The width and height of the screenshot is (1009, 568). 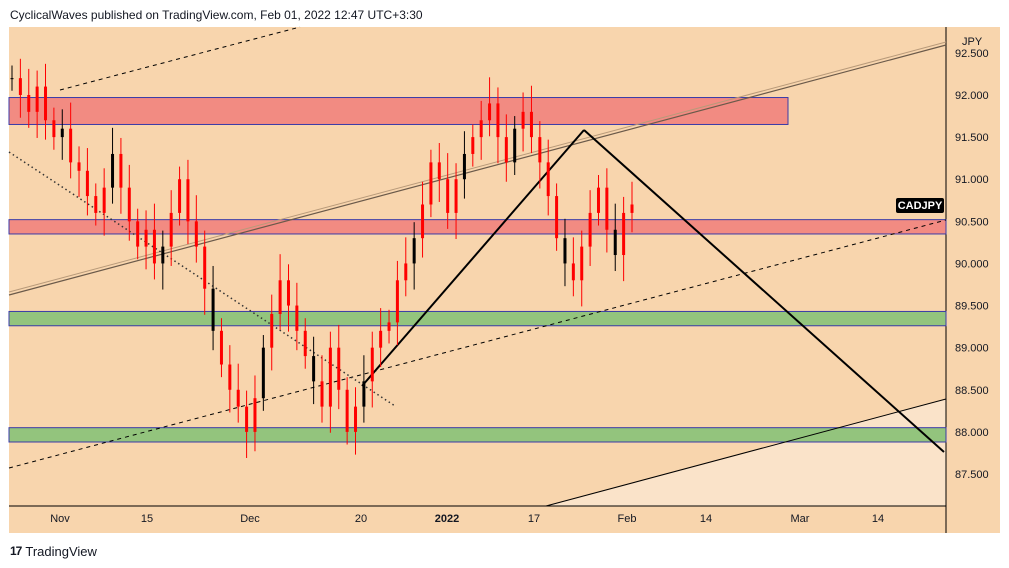 I want to click on resistance-zone, so click(x=398, y=111).